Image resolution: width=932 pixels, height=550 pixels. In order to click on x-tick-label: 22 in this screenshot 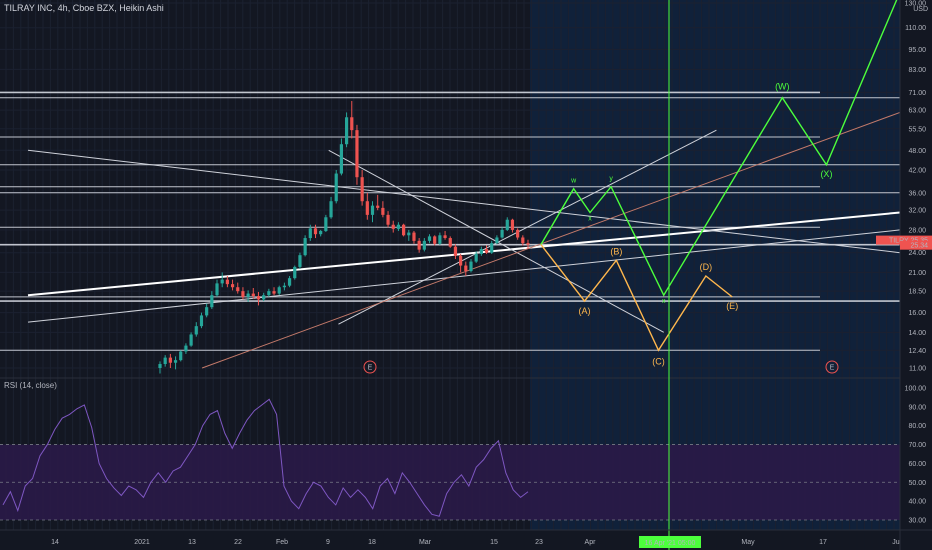, I will do `click(238, 542)`.